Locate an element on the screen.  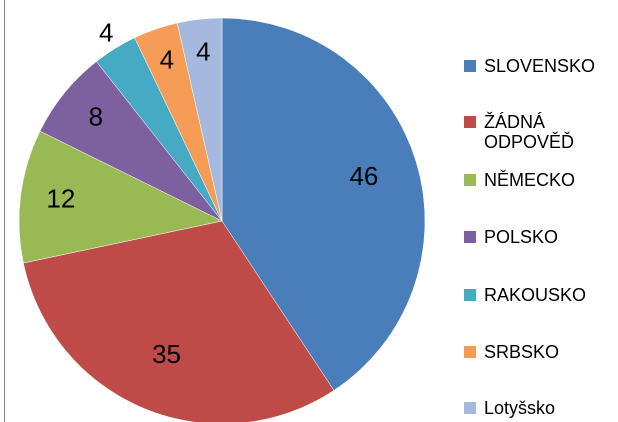
legend-label: RAKOUSKO is located at coordinates (535, 295).